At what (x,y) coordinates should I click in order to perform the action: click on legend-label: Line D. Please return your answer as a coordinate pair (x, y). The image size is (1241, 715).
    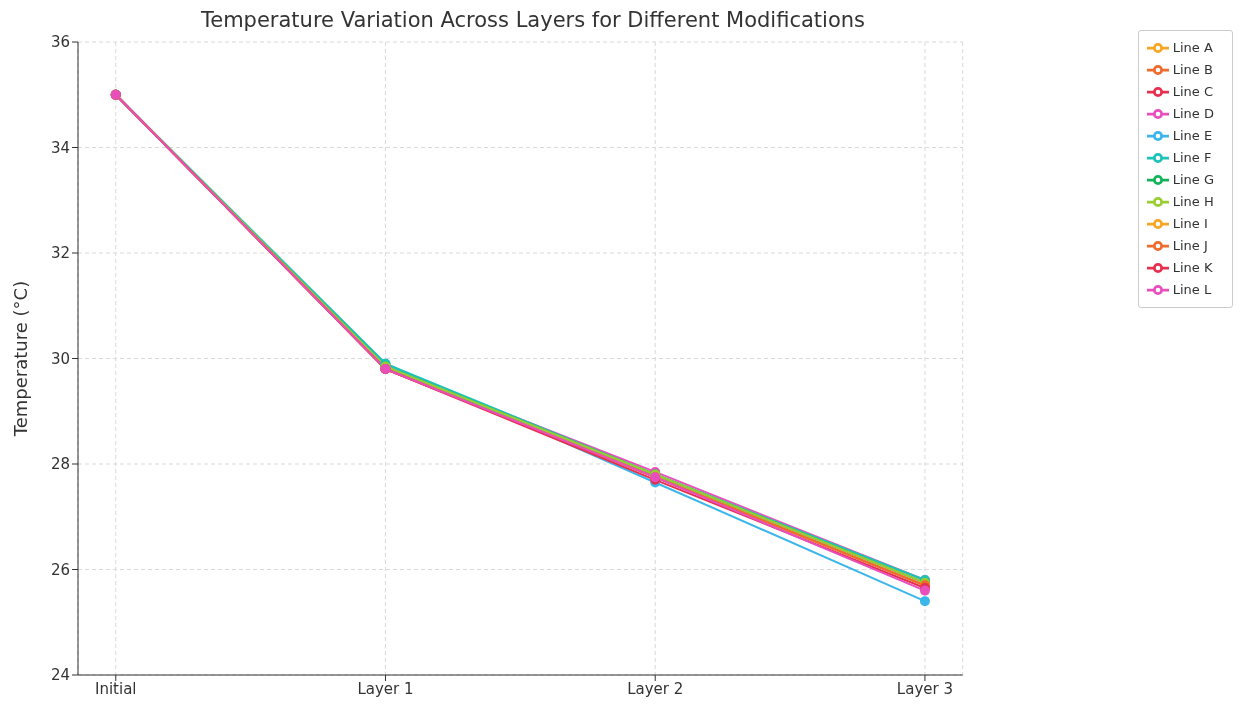
    Looking at the image, I should click on (1193, 113).